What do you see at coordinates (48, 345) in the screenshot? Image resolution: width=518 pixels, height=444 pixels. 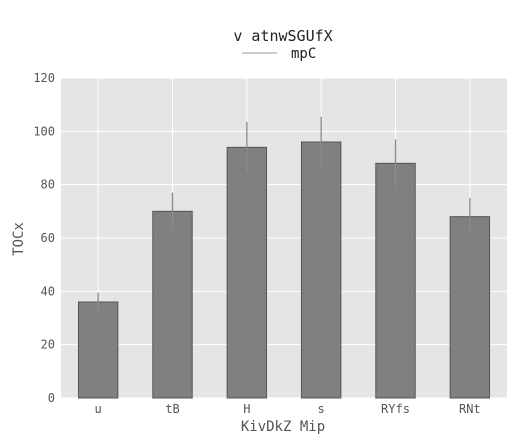 I see `y-tick-label: 20` at bounding box center [48, 345].